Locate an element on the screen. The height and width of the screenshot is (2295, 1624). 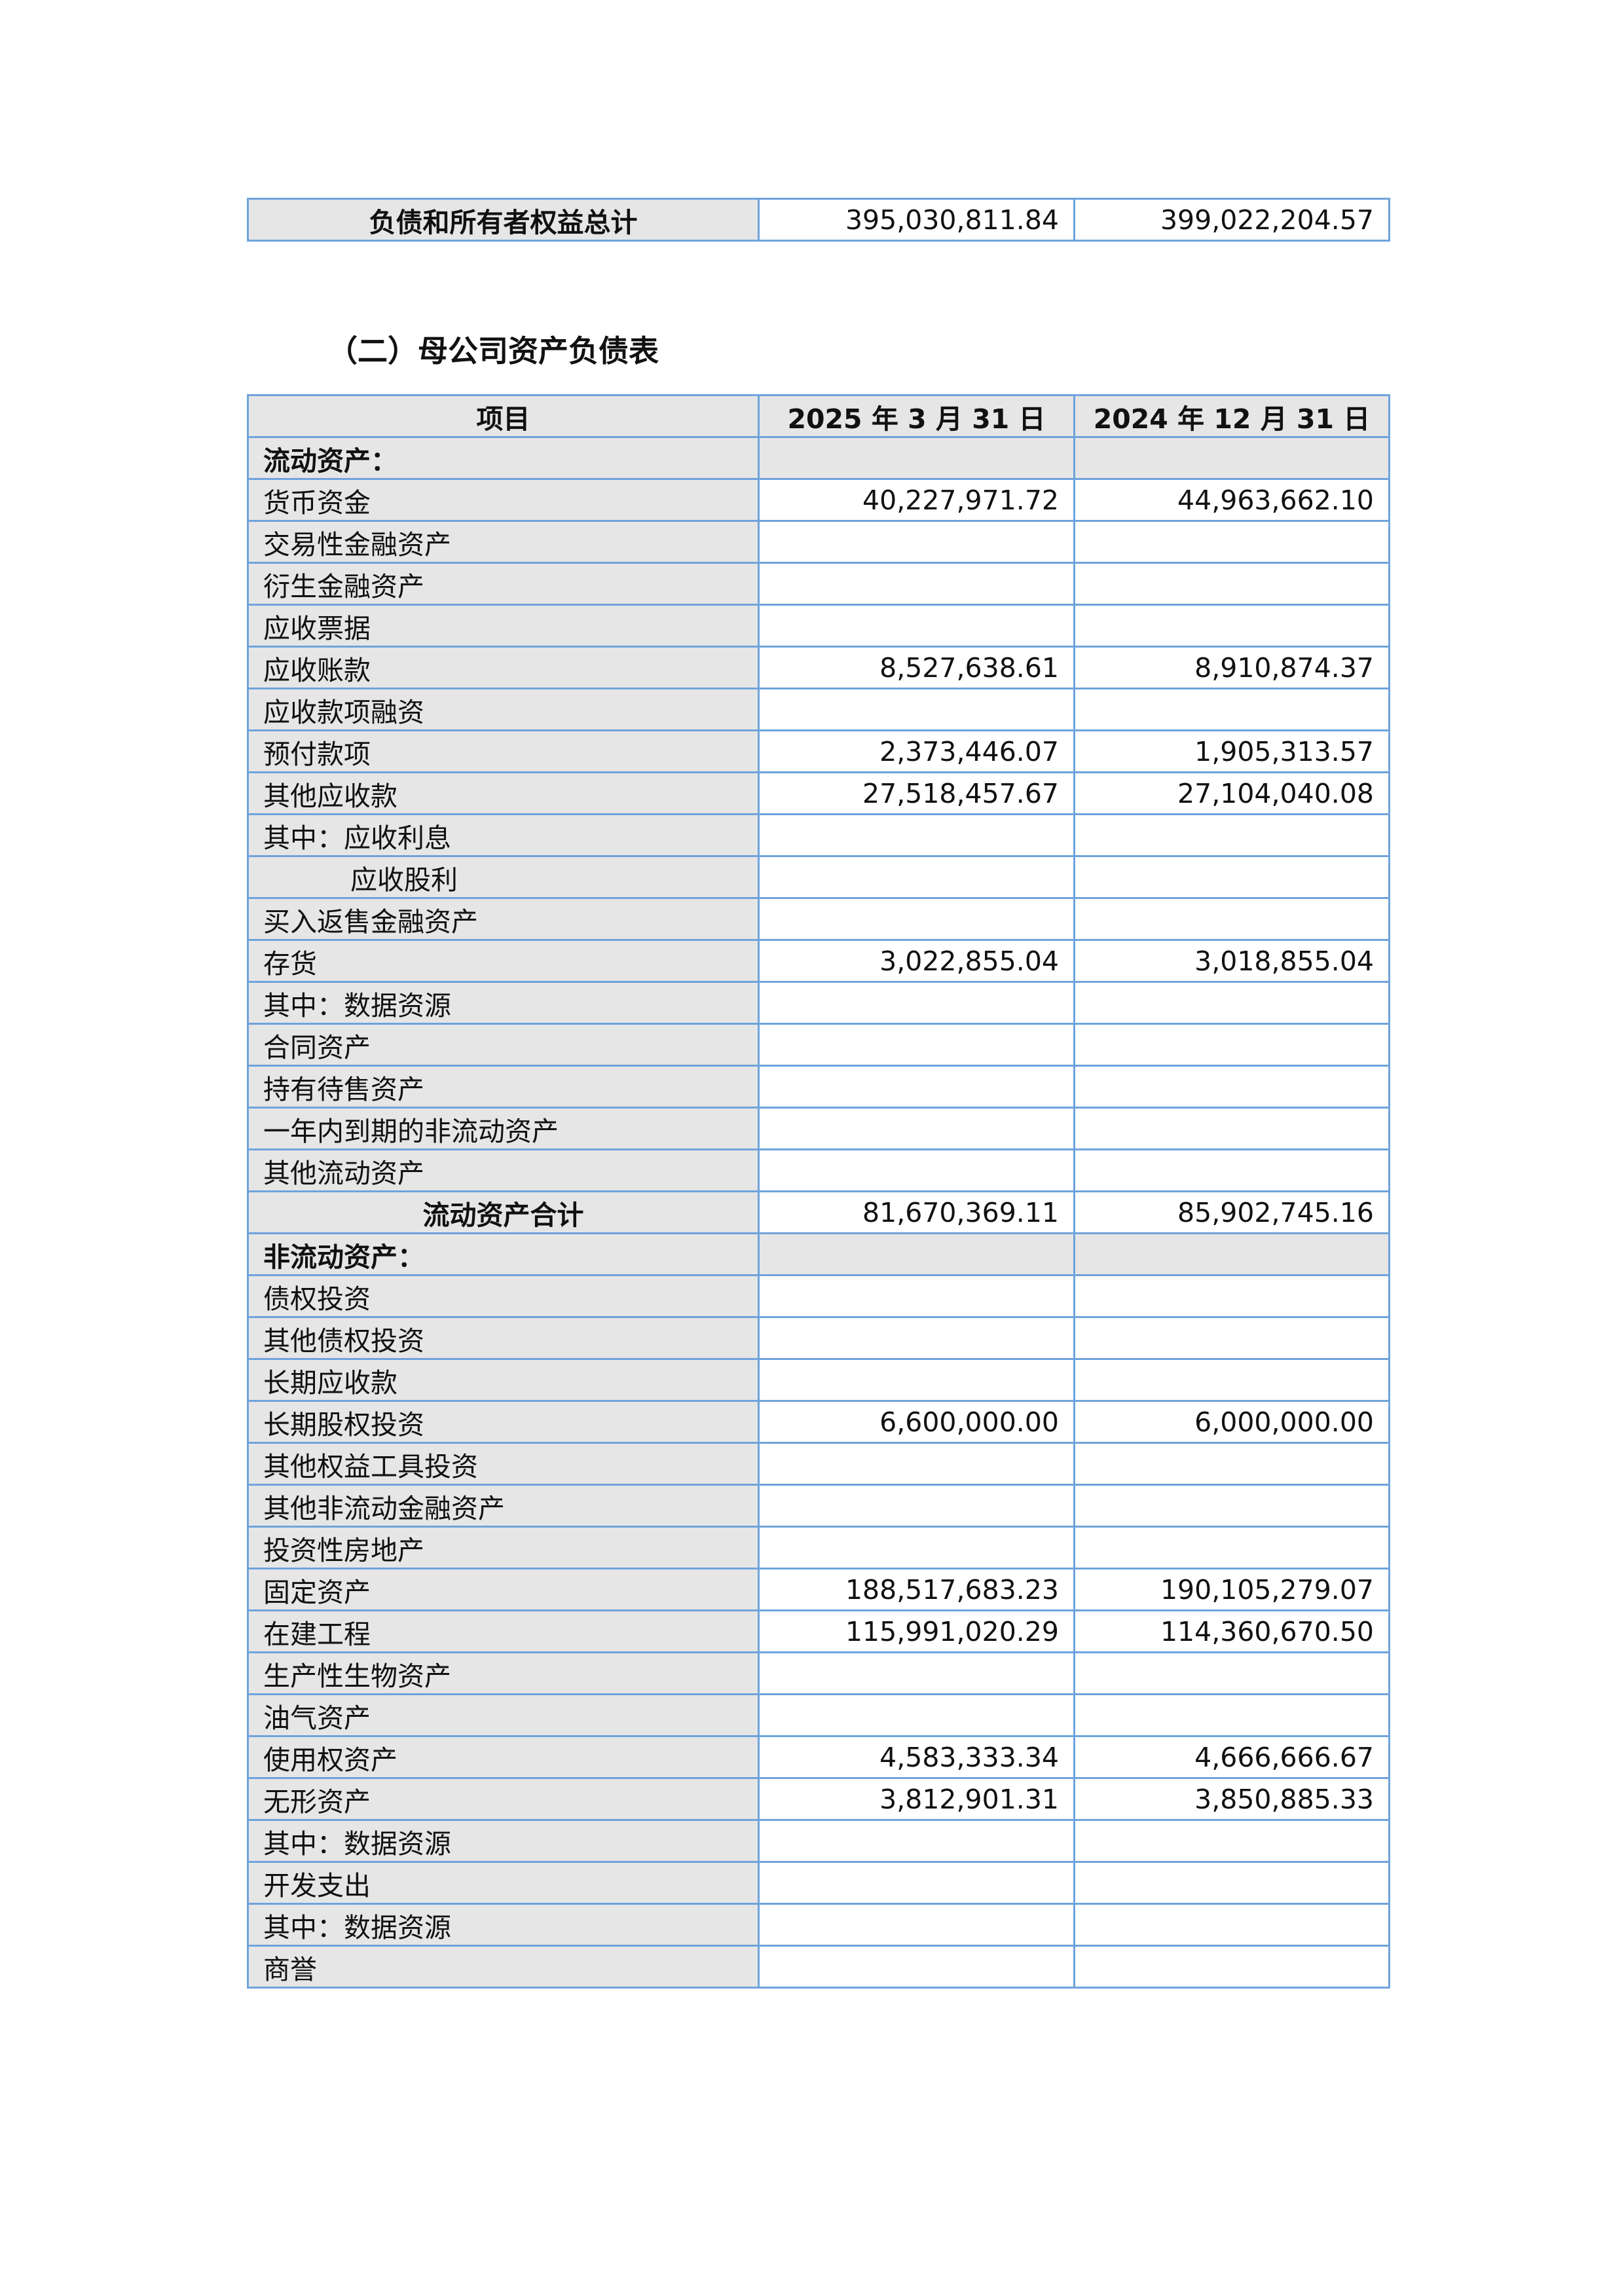
table-row: 合同资产 is located at coordinates (818, 1045).